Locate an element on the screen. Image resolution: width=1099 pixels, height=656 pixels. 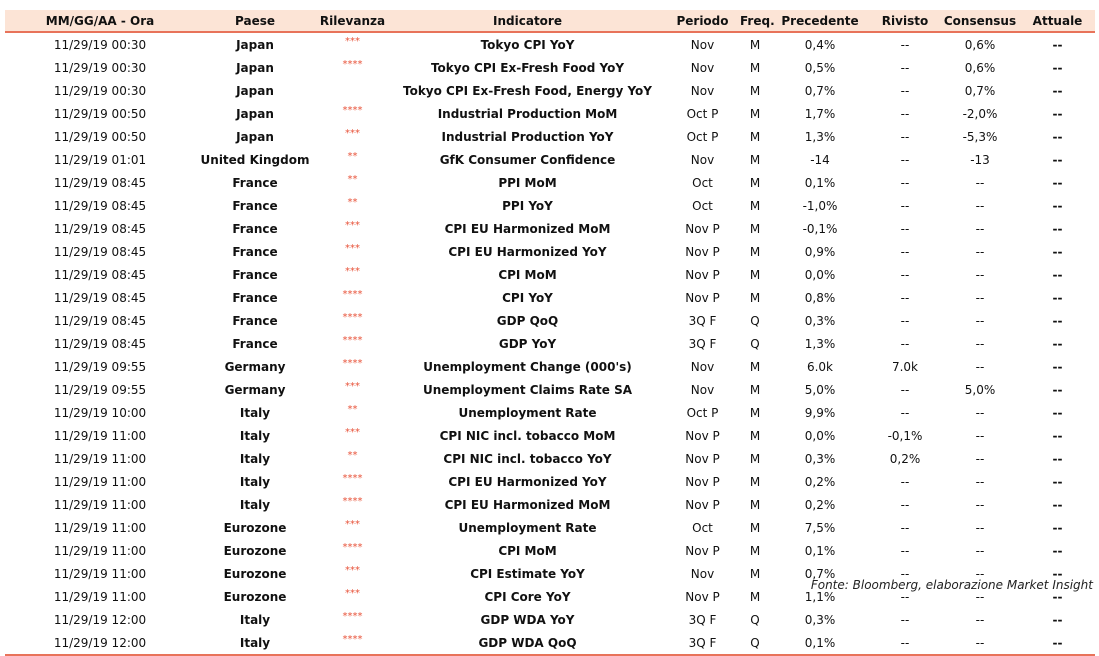
cell: CPI Estimate YoY is located at coordinates (527, 573).